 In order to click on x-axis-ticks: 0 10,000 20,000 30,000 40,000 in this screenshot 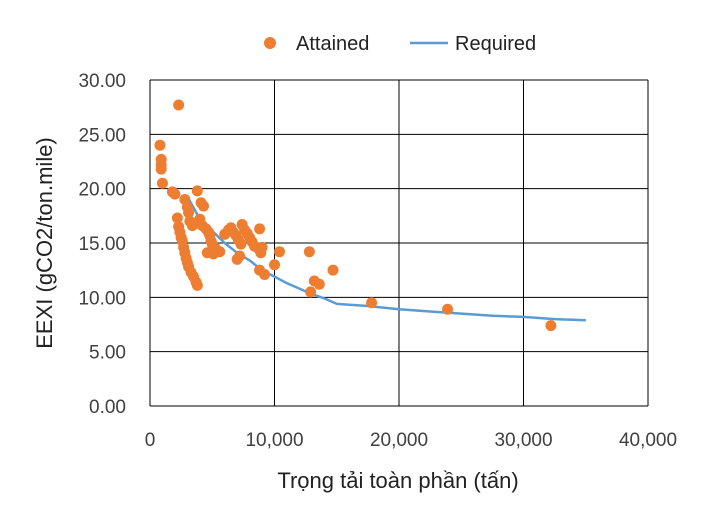, I will do `click(411, 440)`.